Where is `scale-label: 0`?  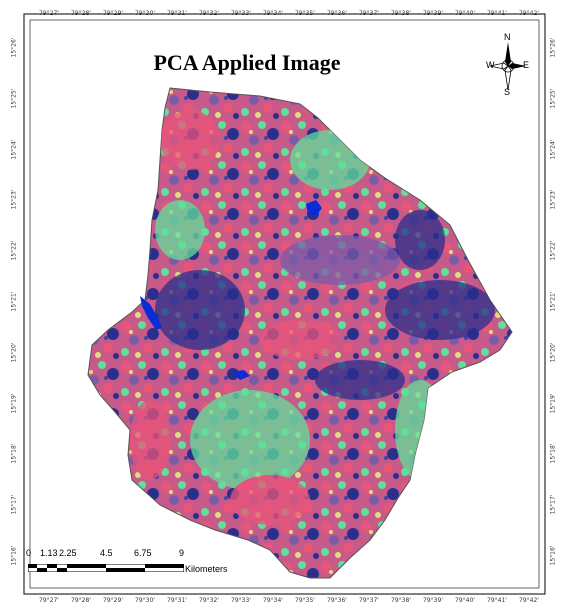 scale-label: 0 is located at coordinates (29, 553).